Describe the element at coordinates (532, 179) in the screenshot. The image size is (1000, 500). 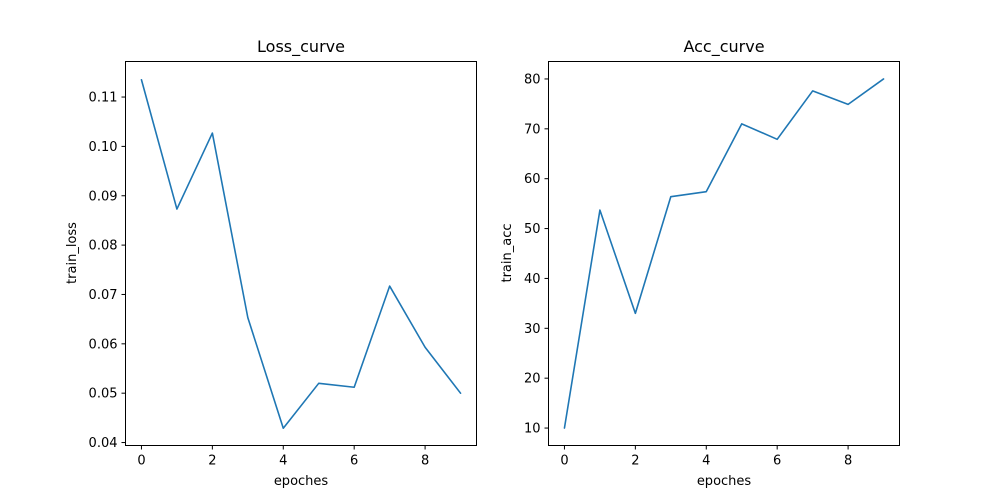
I see `acc-y-tick-label: 60` at that location.